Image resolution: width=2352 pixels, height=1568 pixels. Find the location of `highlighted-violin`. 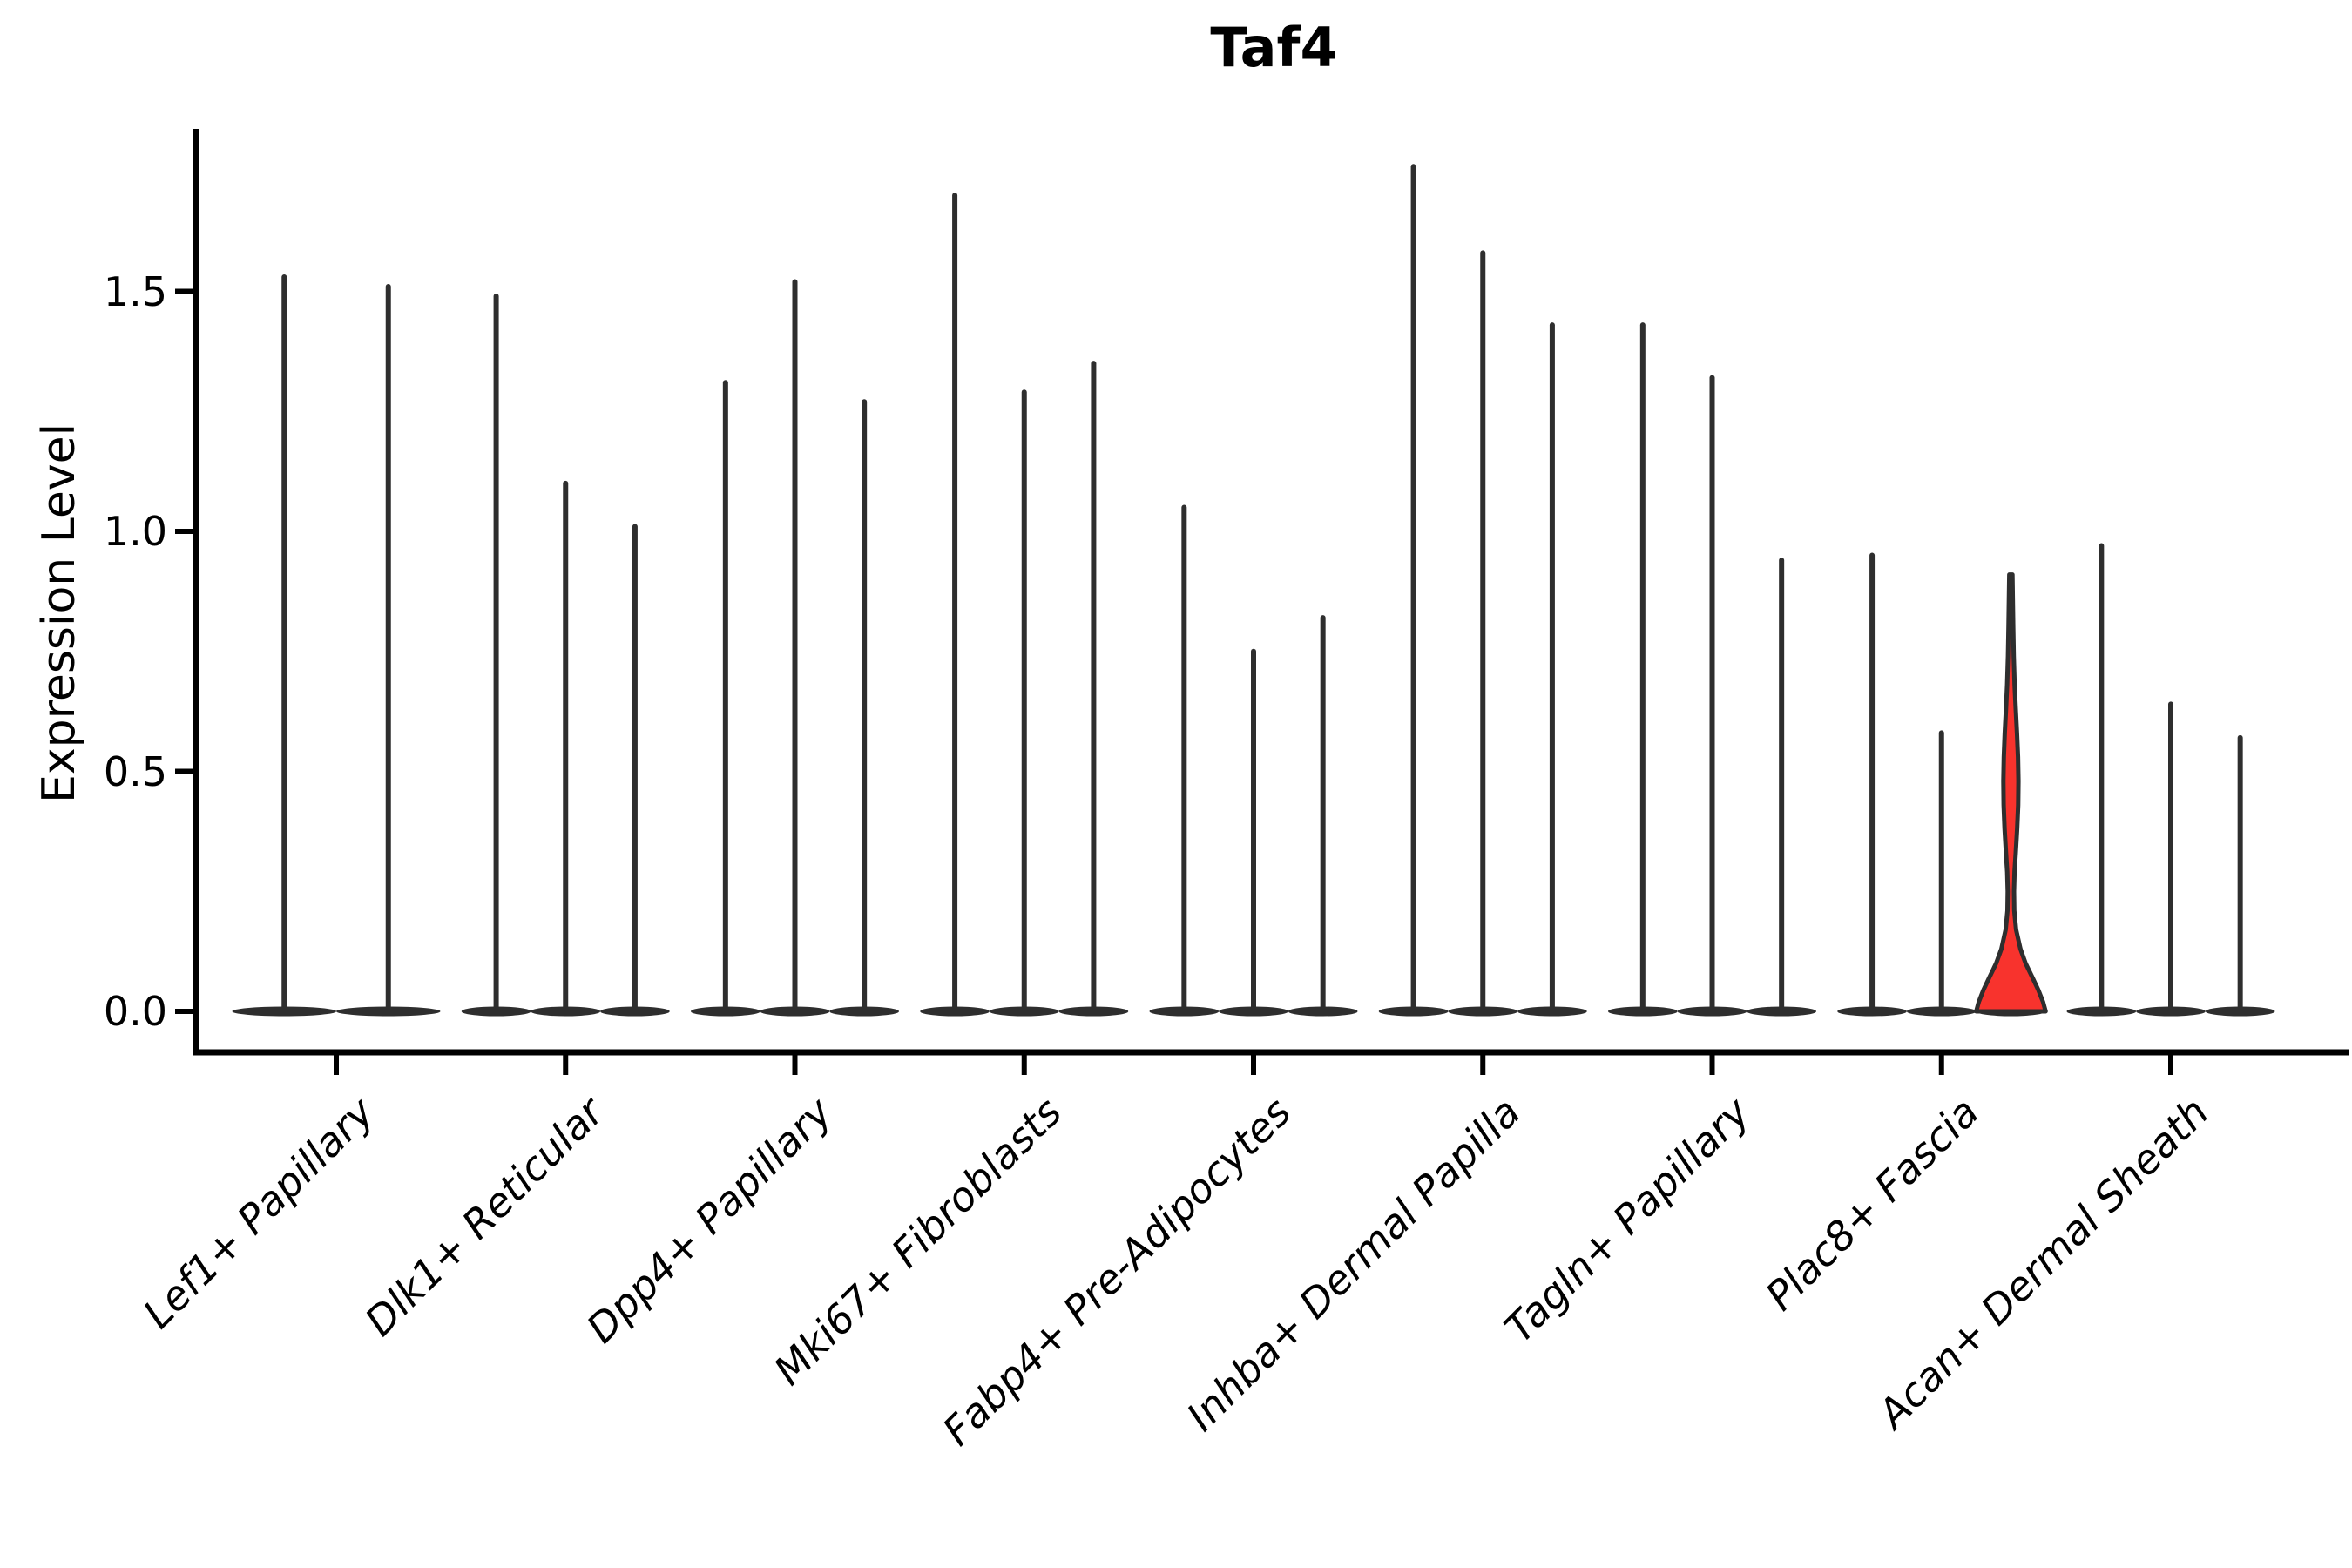

highlighted-violin is located at coordinates (2011, 793).